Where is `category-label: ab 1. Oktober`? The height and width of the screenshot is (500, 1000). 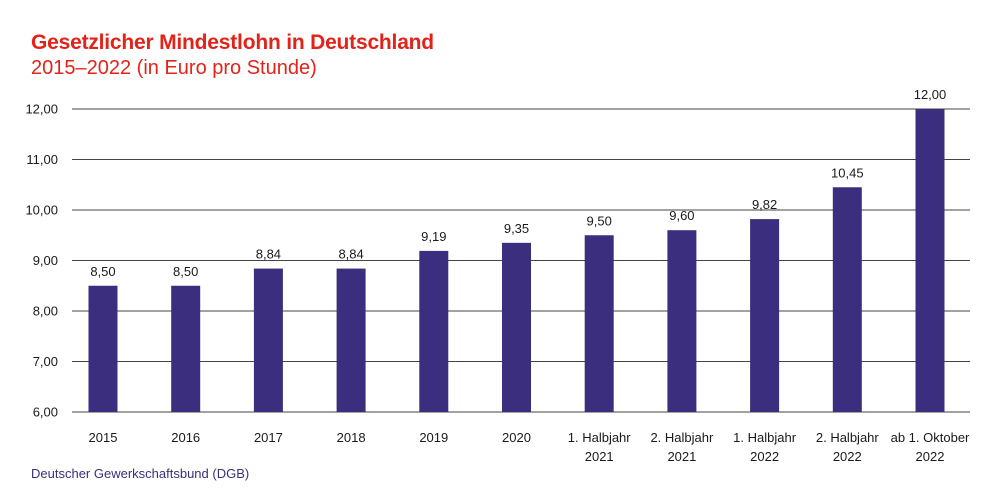 category-label: ab 1. Oktober is located at coordinates (930, 437).